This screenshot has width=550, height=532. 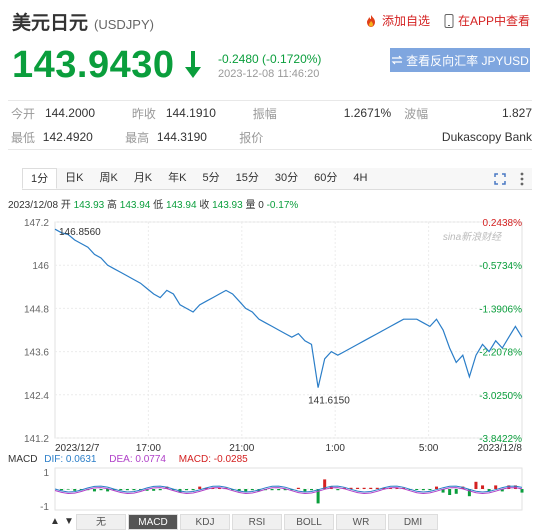 What do you see at coordinates (429, 448) in the screenshot?
I see `x-tick: 5:00` at bounding box center [429, 448].